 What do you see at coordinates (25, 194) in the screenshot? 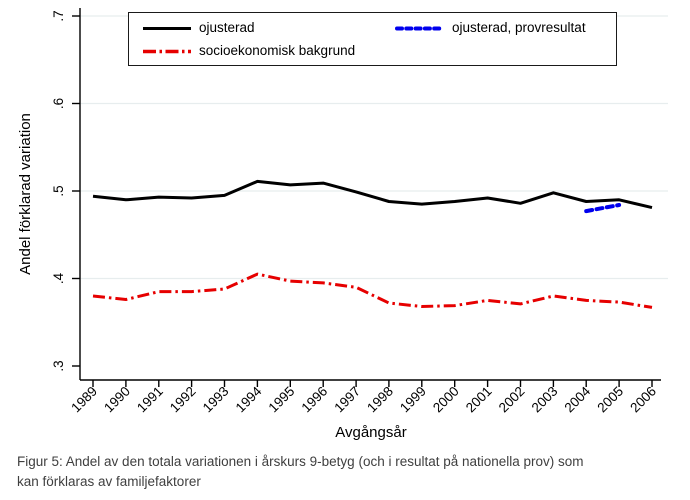
I see `y-axis-title: Andel förklarad variation` at bounding box center [25, 194].